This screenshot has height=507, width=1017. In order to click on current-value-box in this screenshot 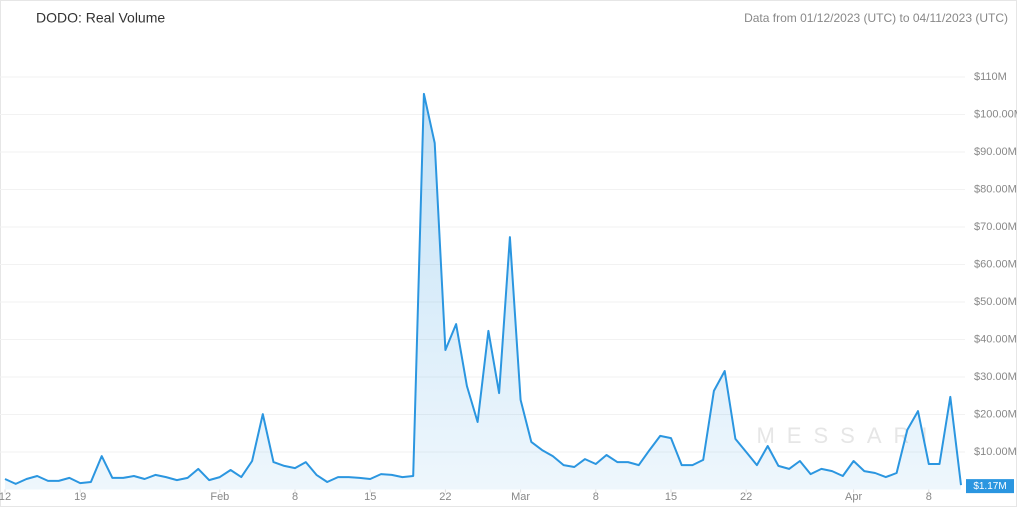, I will do `click(990, 486)`.